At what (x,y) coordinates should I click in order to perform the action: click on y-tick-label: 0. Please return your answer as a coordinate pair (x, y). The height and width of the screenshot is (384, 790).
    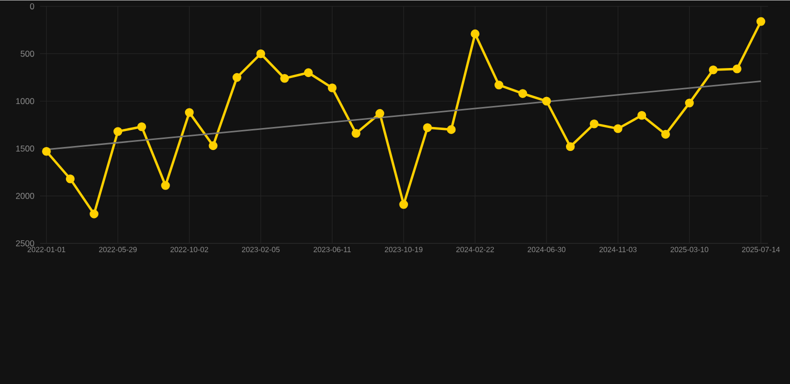
    Looking at the image, I should click on (32, 6).